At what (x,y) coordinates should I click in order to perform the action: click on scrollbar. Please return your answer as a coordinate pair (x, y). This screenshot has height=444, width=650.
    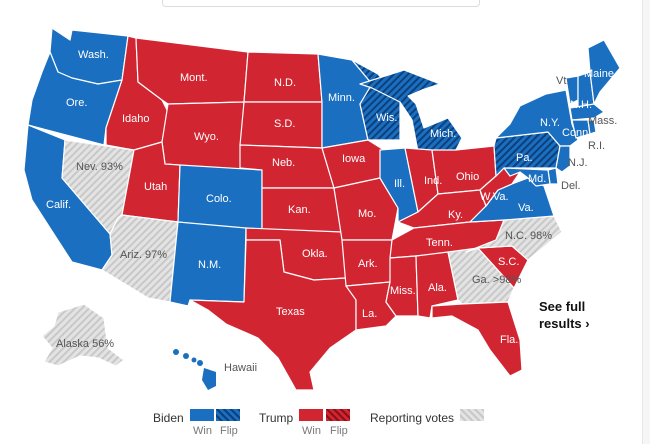
    Looking at the image, I should click on (646, 222).